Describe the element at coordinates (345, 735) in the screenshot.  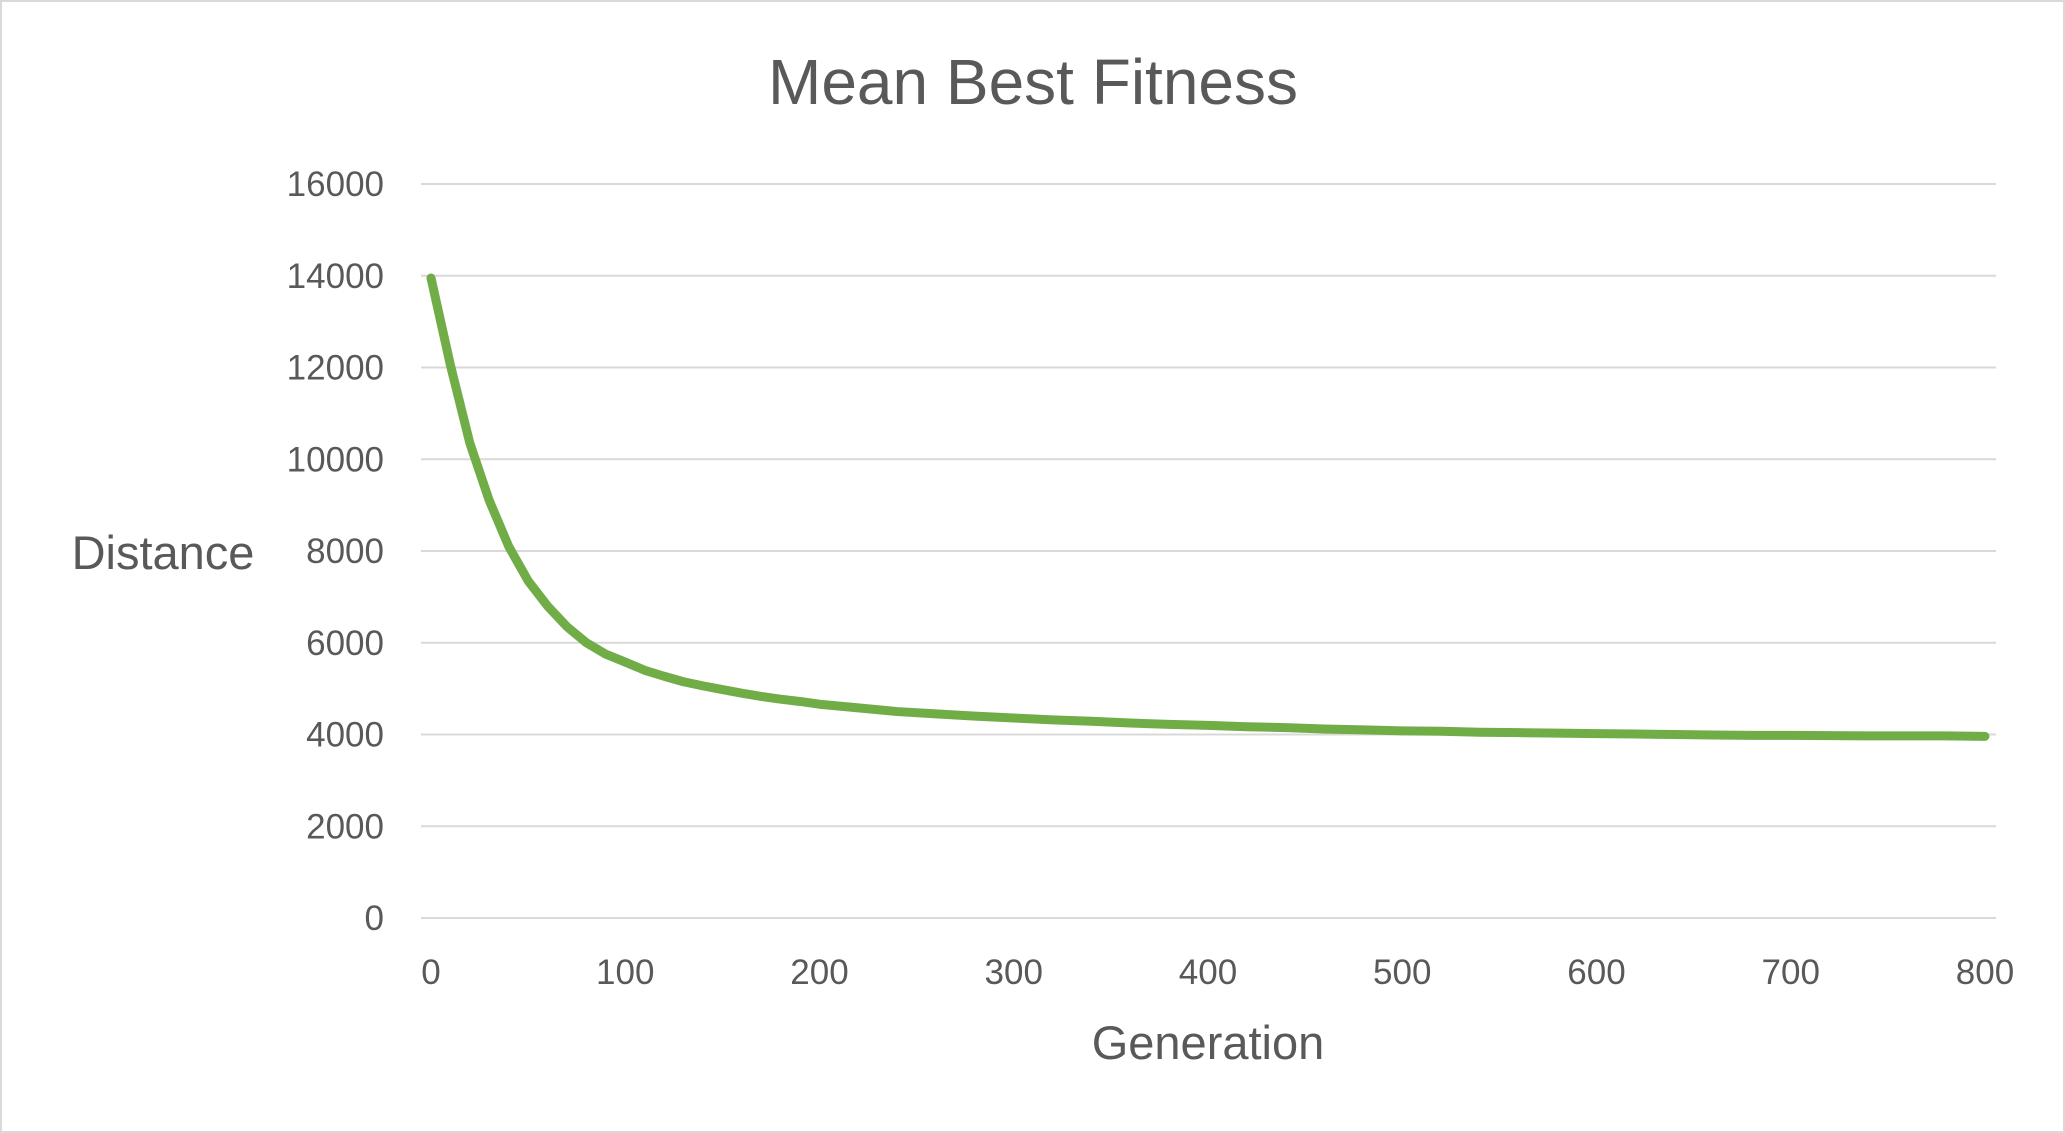
I see `y-tick-label: 4000` at that location.